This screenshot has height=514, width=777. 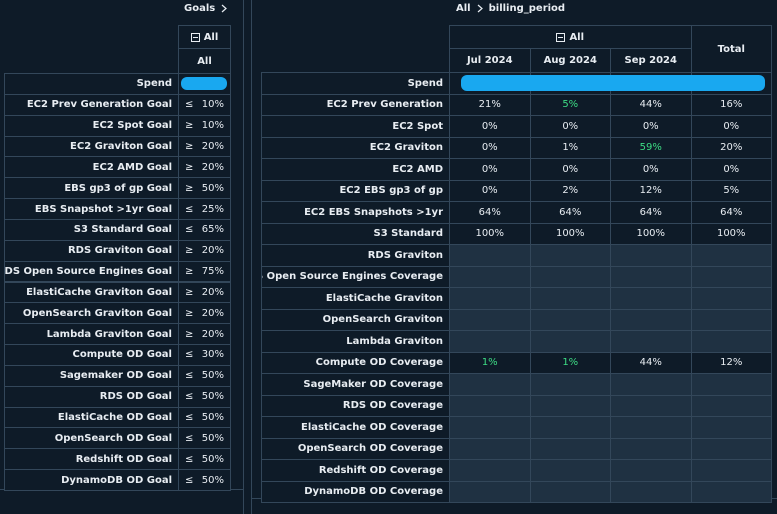 I want to click on total-cell: 12%, so click(x=731, y=362).